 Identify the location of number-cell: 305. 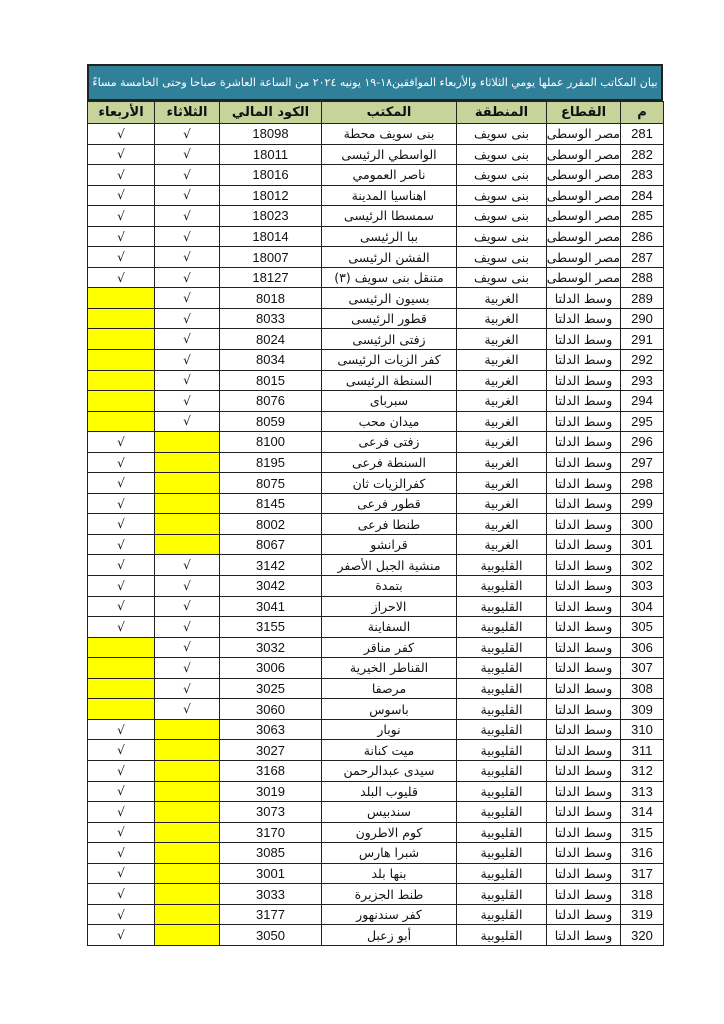
(642, 627).